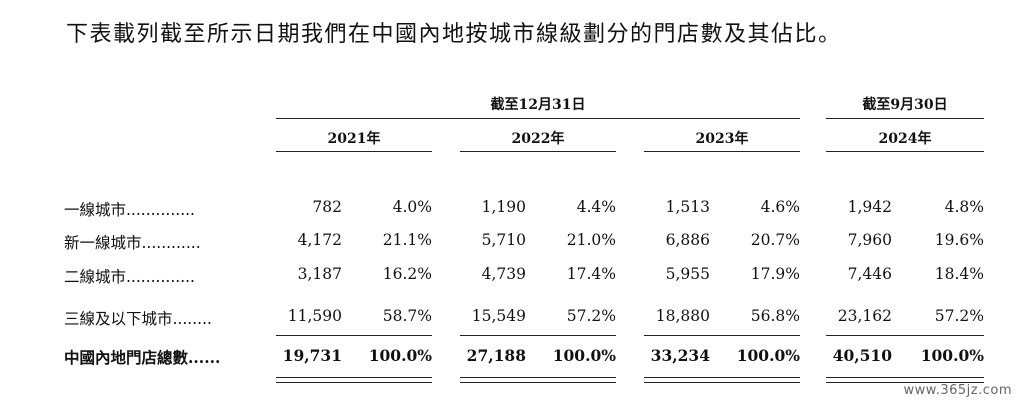 The height and width of the screenshot is (404, 1024). I want to click on total-cell: 40,510, so click(862, 355).